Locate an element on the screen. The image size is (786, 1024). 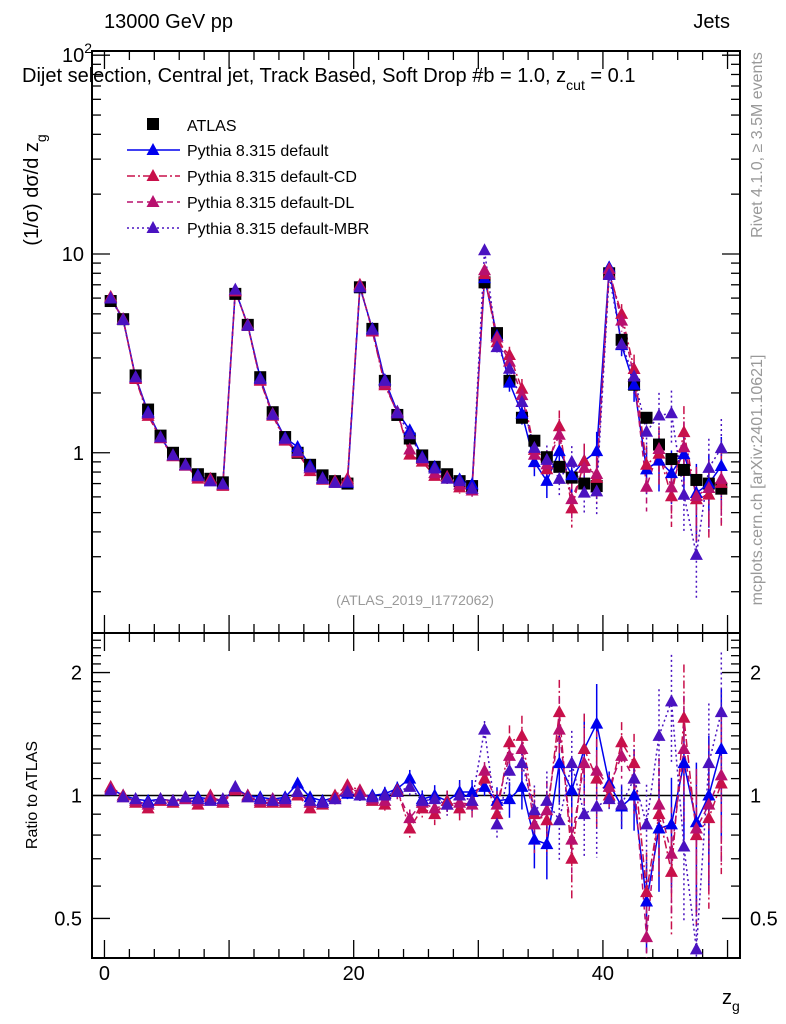
legend-label-3: Pythia 8.315 default-MBR is located at coordinates (278, 229).